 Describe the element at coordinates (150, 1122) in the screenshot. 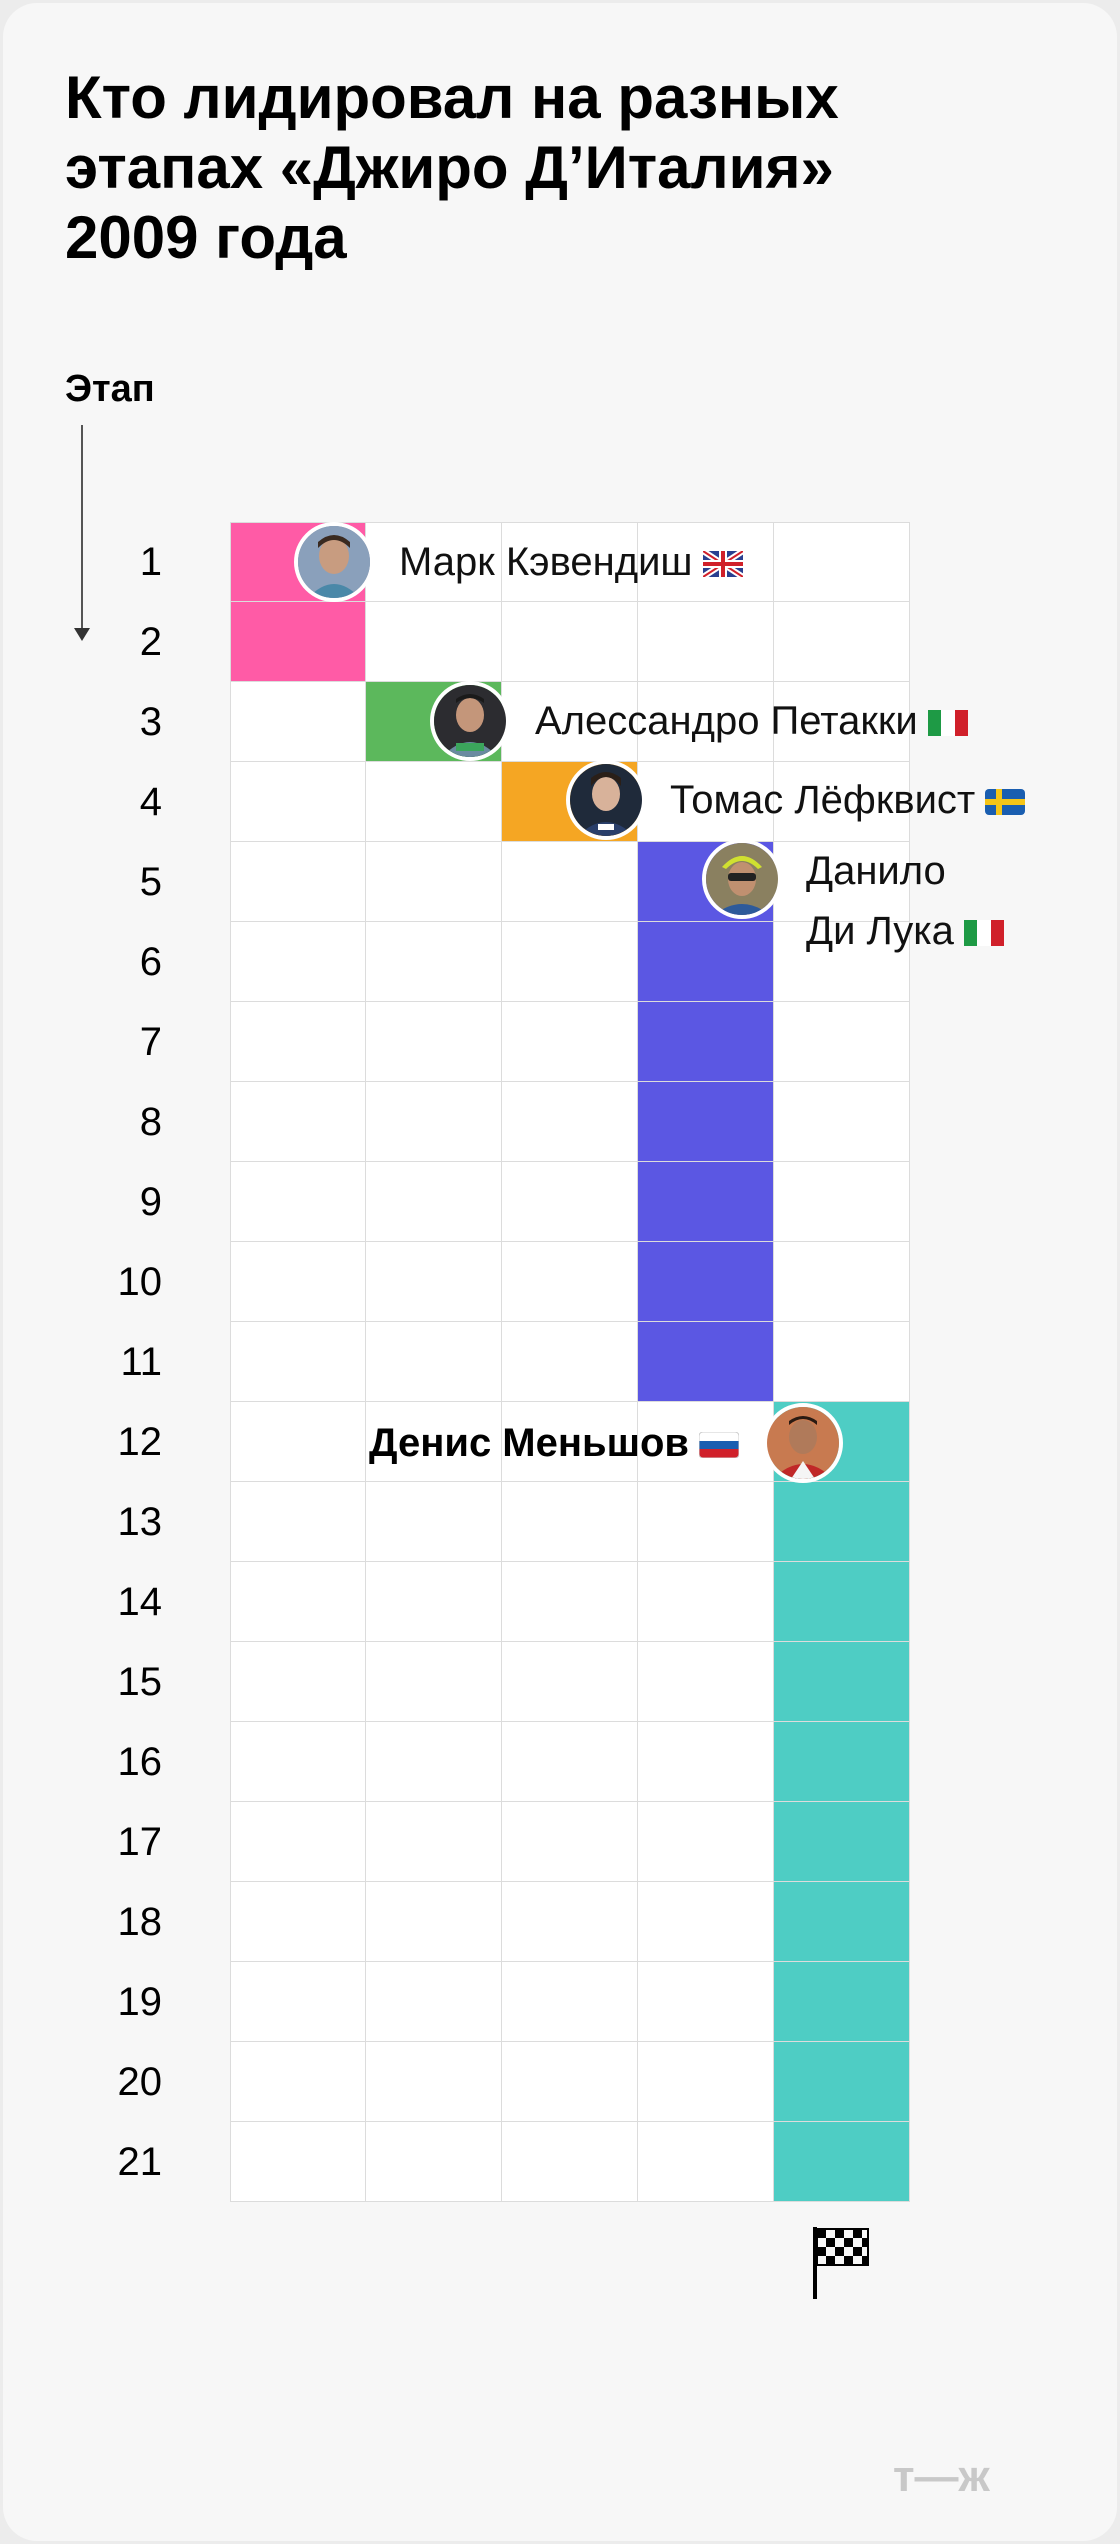

I see `stage-label: 8` at that location.